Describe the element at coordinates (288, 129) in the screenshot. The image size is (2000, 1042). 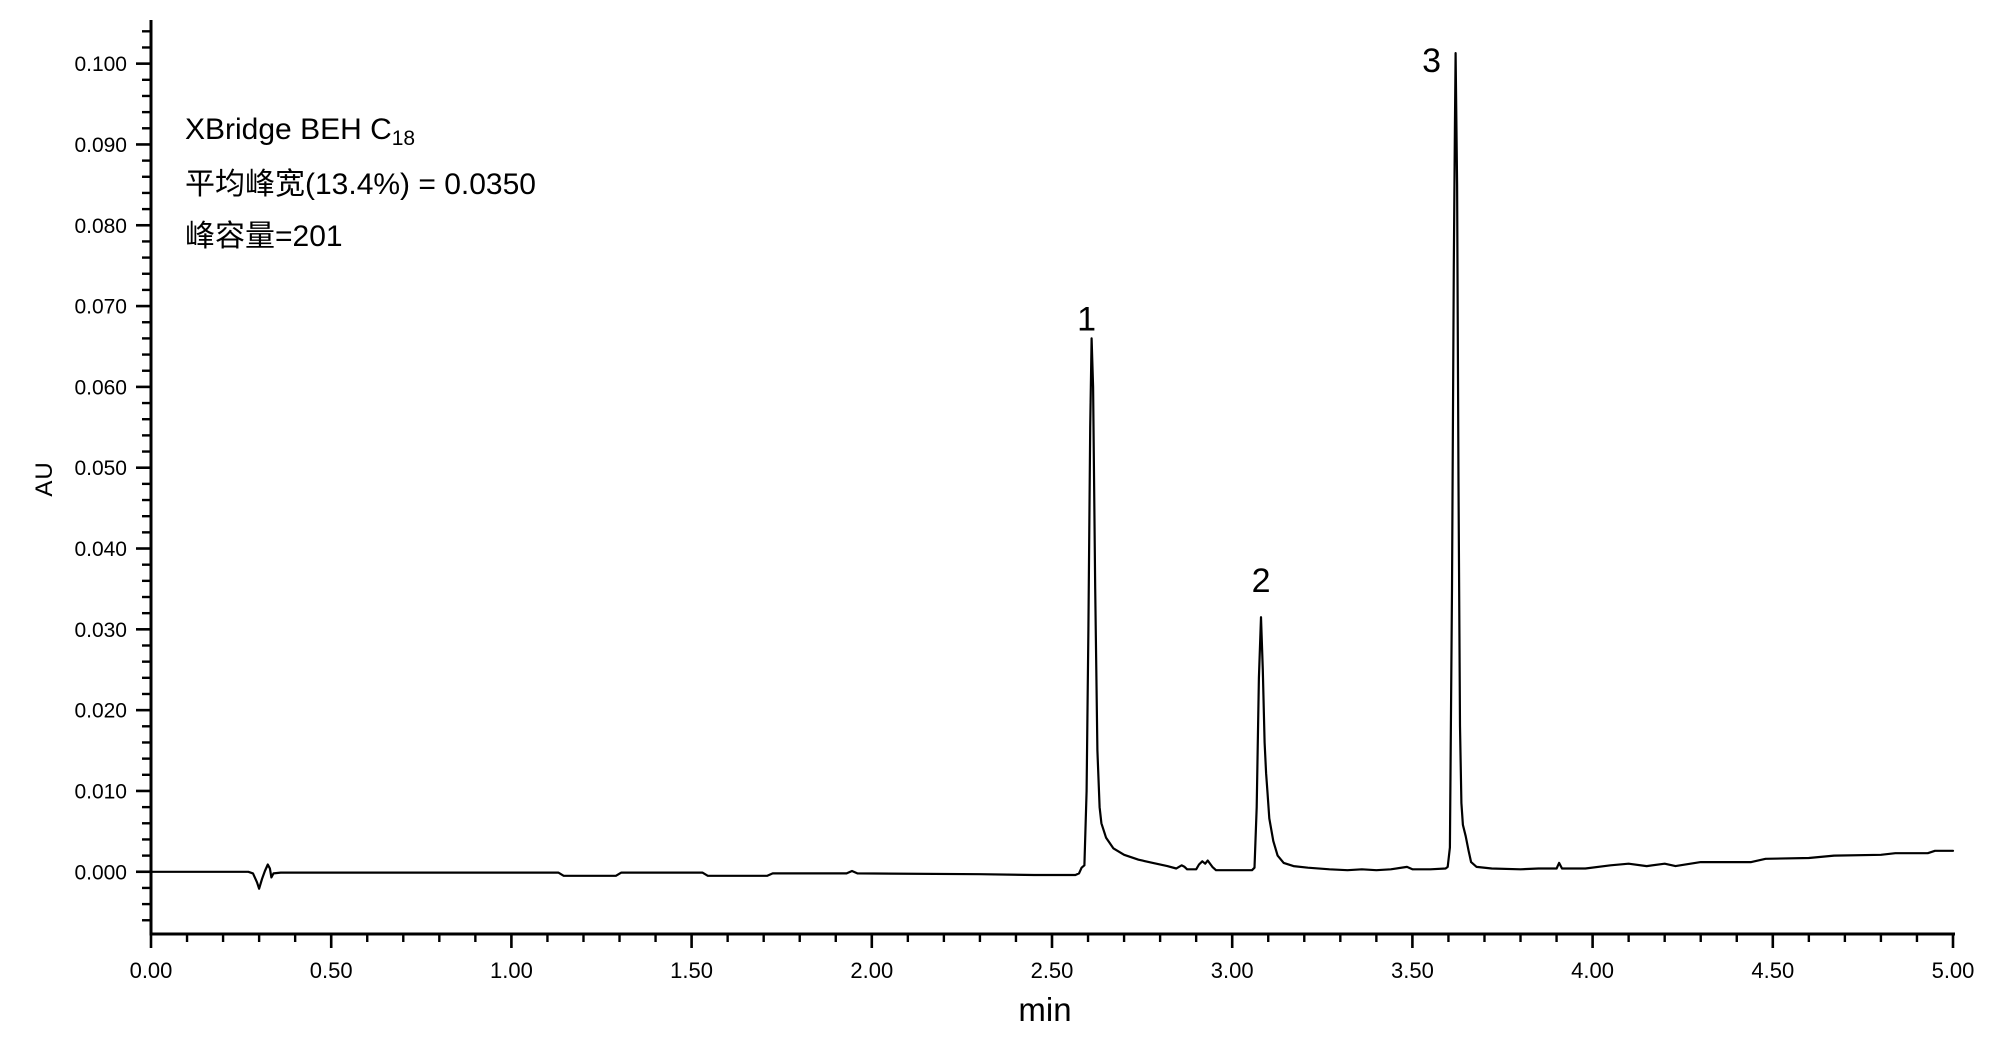
I see `column-name-text: XBridge BEH C` at that location.